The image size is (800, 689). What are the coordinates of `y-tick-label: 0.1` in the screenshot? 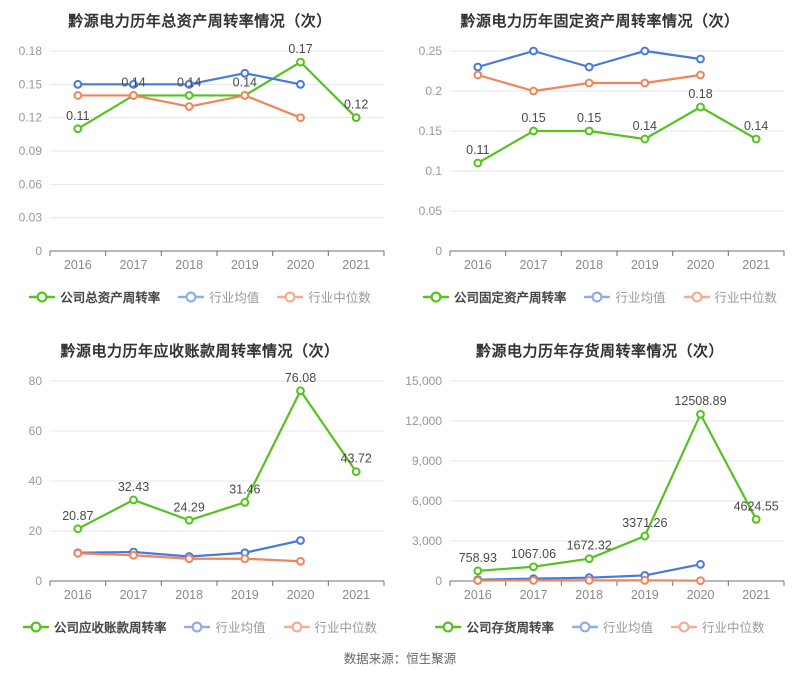 It's located at (433, 171).